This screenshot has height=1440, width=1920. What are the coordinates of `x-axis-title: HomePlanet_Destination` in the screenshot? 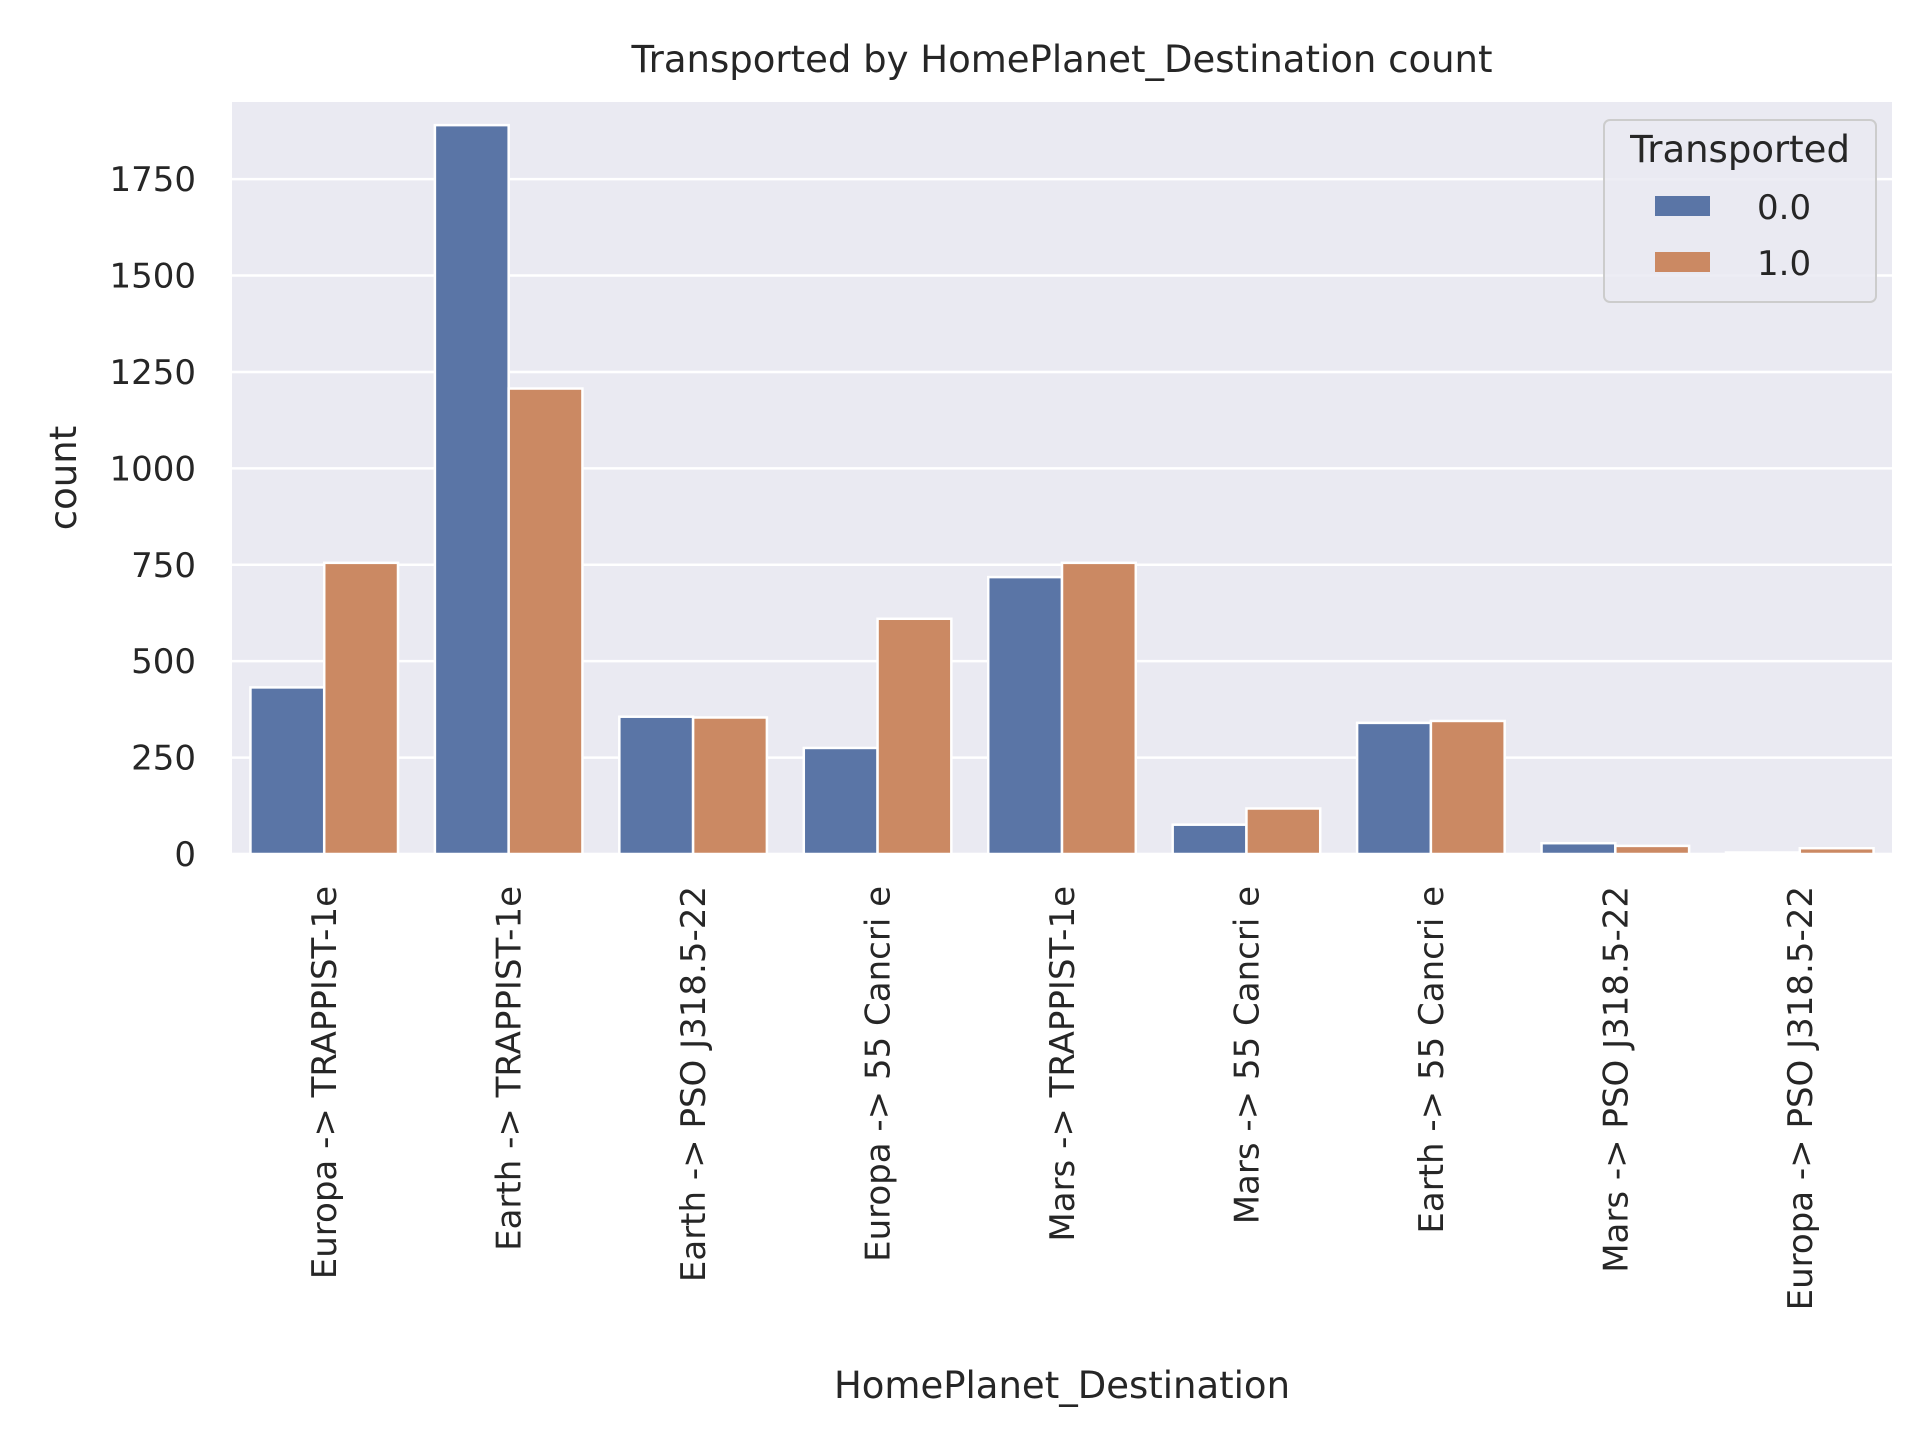 It's located at (1062, 1385).